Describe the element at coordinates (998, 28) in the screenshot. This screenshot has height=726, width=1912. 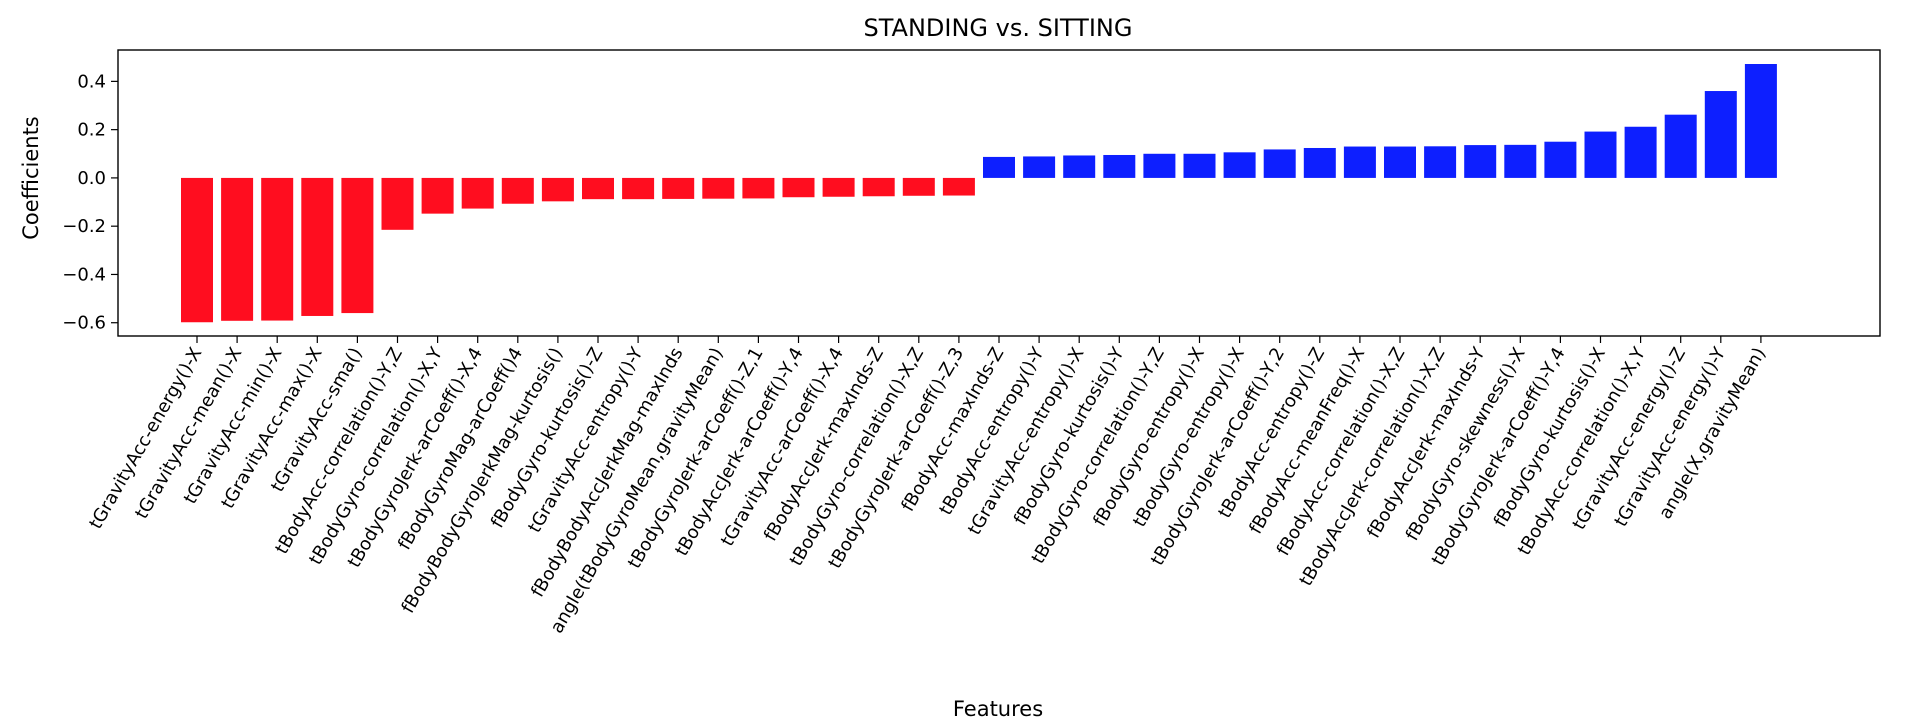
I see `chart-title: STANDING vs. SITTING` at that location.